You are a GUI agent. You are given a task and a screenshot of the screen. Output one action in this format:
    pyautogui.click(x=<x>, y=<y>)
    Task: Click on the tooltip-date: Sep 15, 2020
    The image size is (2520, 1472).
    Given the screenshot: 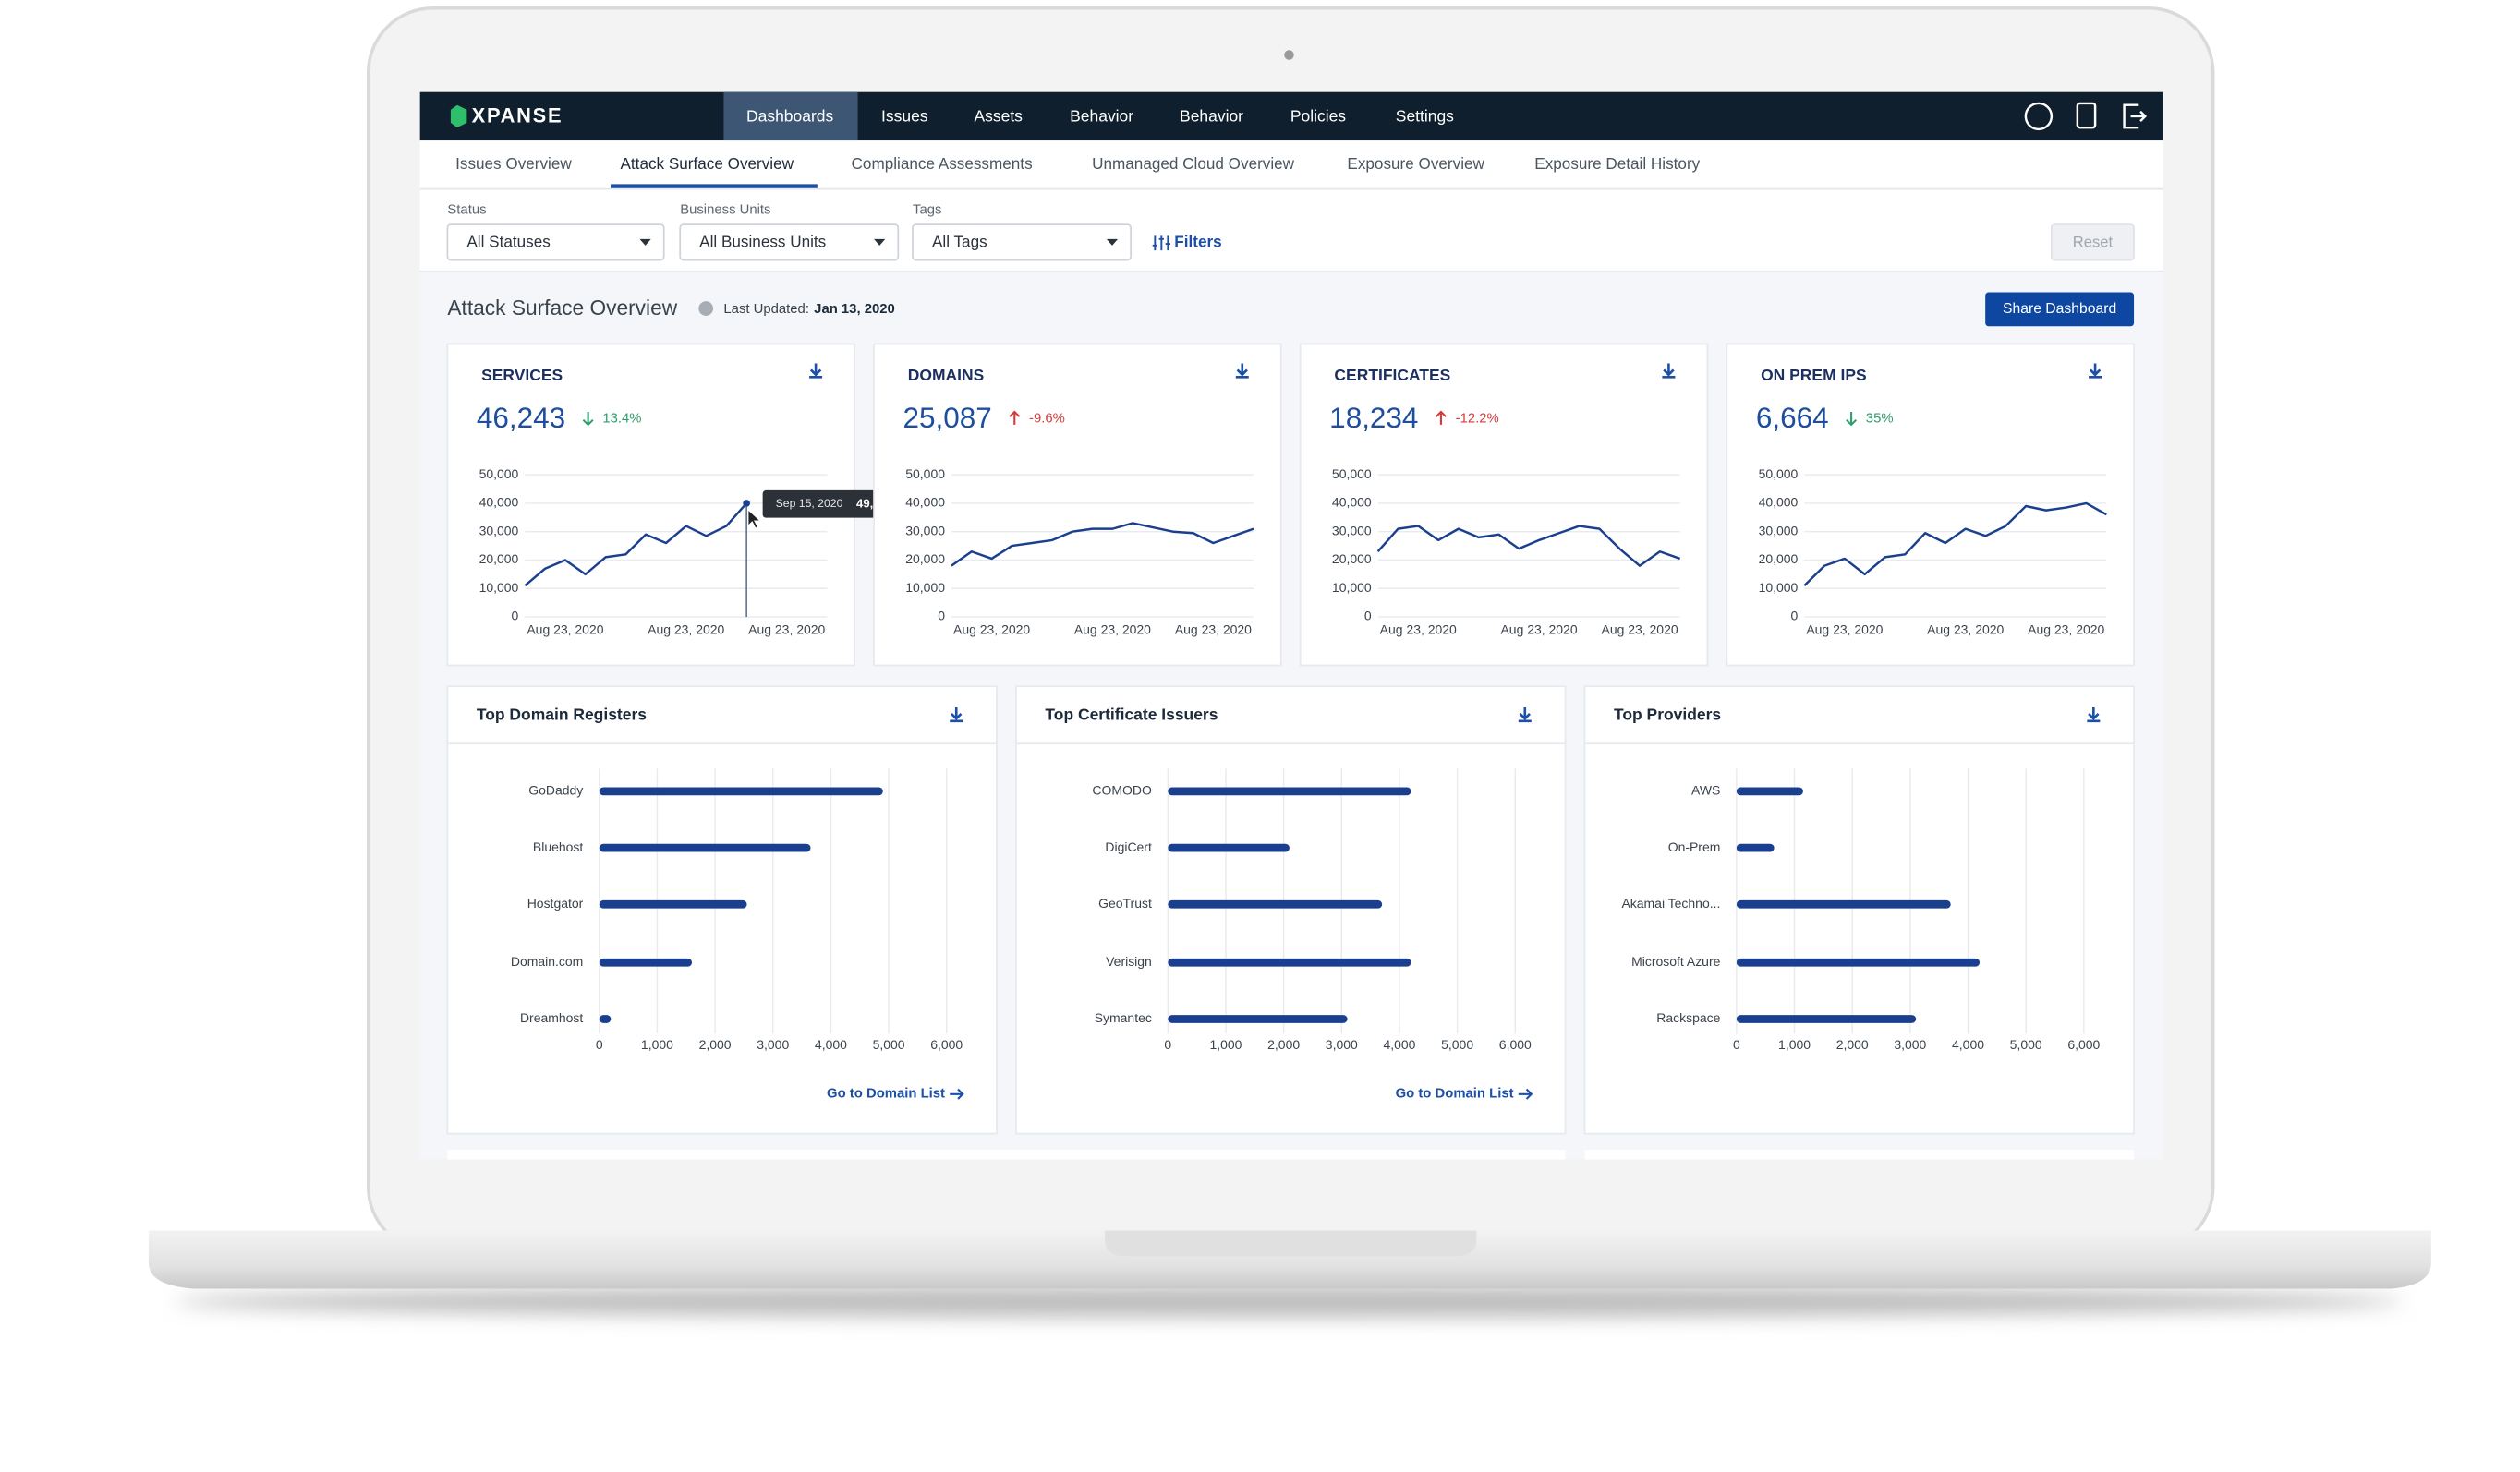 What is the action you would take?
    pyautogui.click(x=809, y=503)
    